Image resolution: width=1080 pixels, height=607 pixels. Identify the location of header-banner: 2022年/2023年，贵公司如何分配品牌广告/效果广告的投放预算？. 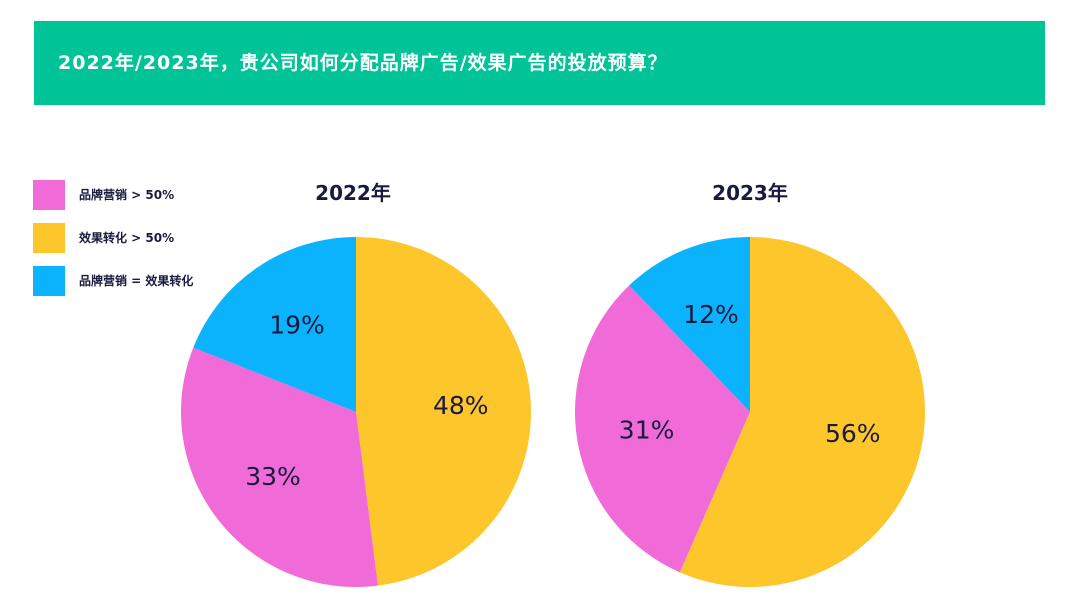
(539, 63).